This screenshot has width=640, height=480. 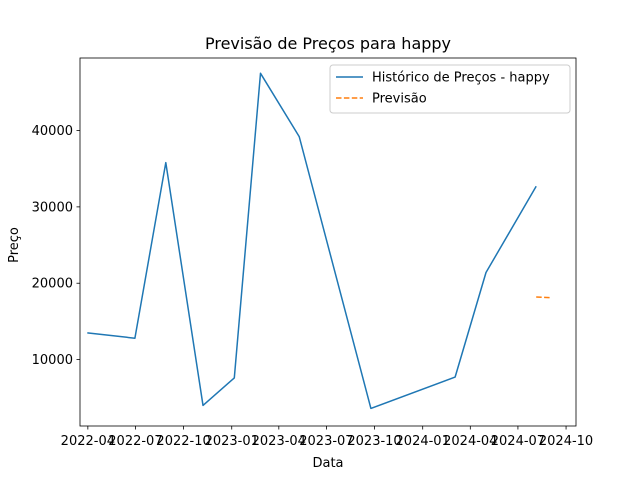 What do you see at coordinates (461, 78) in the screenshot?
I see `legend-label-0: Histórico de Preços - happy` at bounding box center [461, 78].